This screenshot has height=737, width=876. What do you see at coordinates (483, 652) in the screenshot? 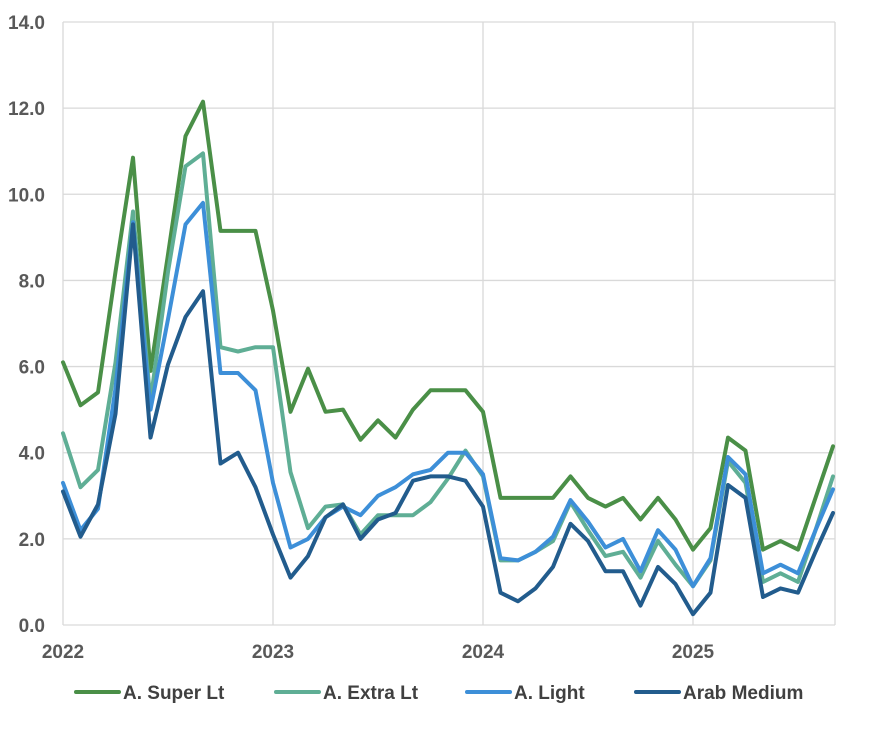
I see `x-tick-label: 2024` at bounding box center [483, 652].